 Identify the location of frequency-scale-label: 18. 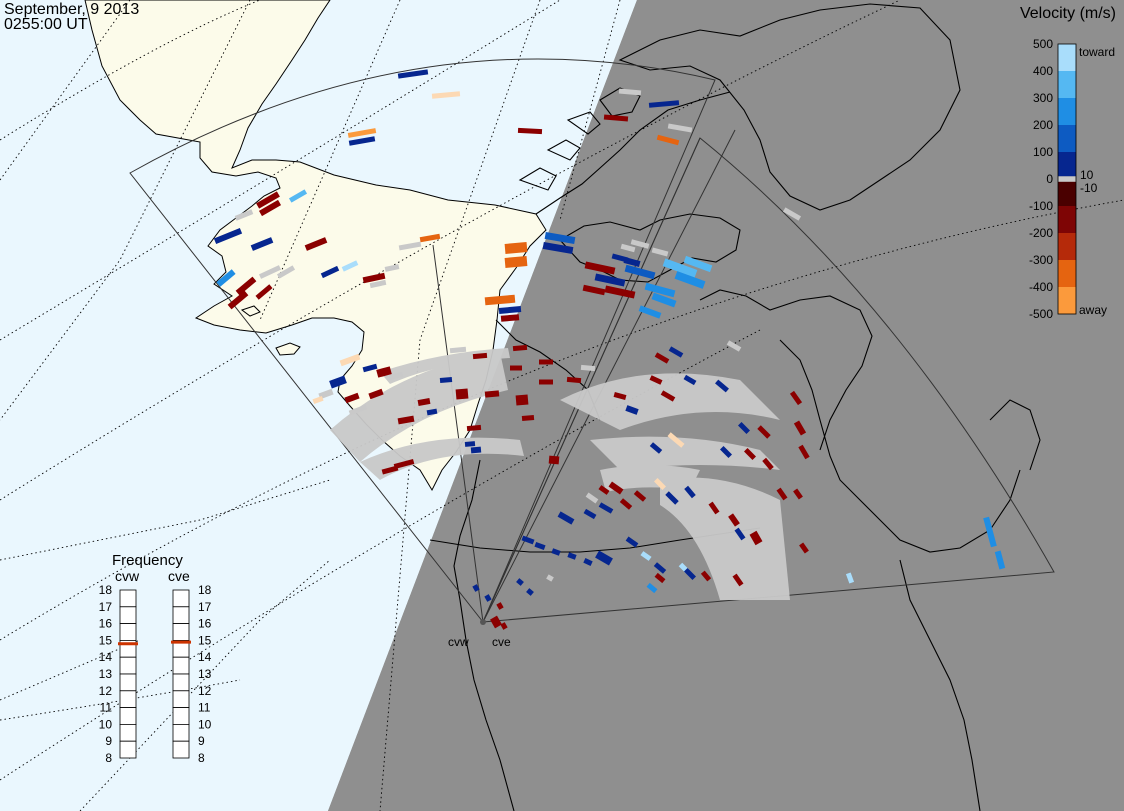
(106, 590).